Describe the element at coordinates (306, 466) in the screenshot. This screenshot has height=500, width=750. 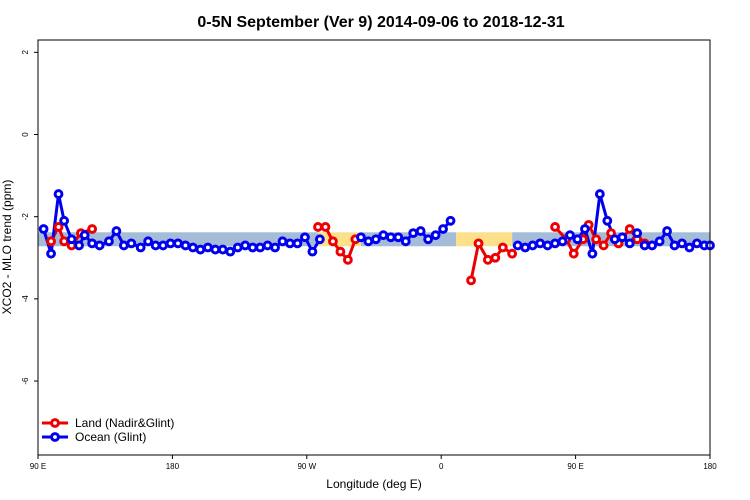
I see `x-tick-label-2: 90 W` at that location.